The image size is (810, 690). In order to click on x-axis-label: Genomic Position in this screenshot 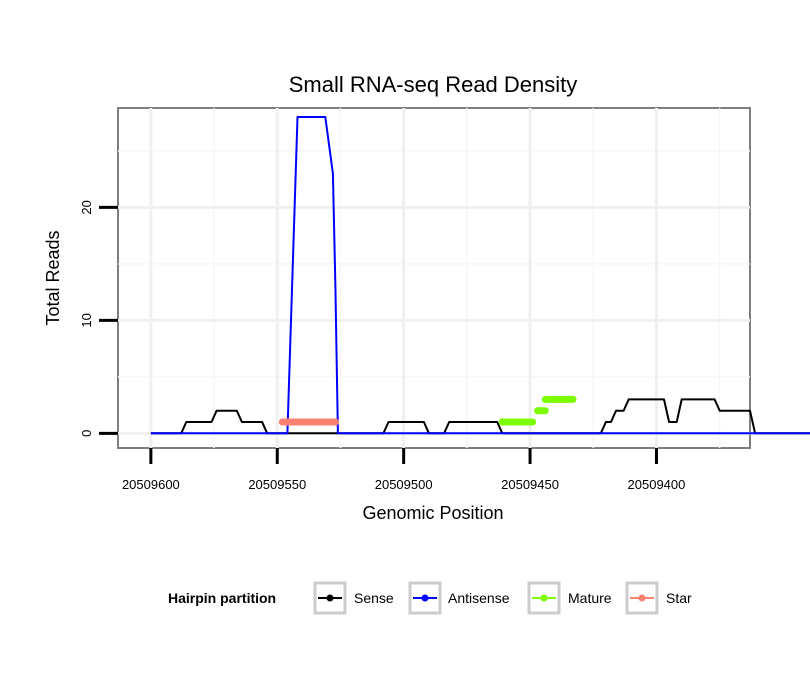, I will do `click(432, 513)`.